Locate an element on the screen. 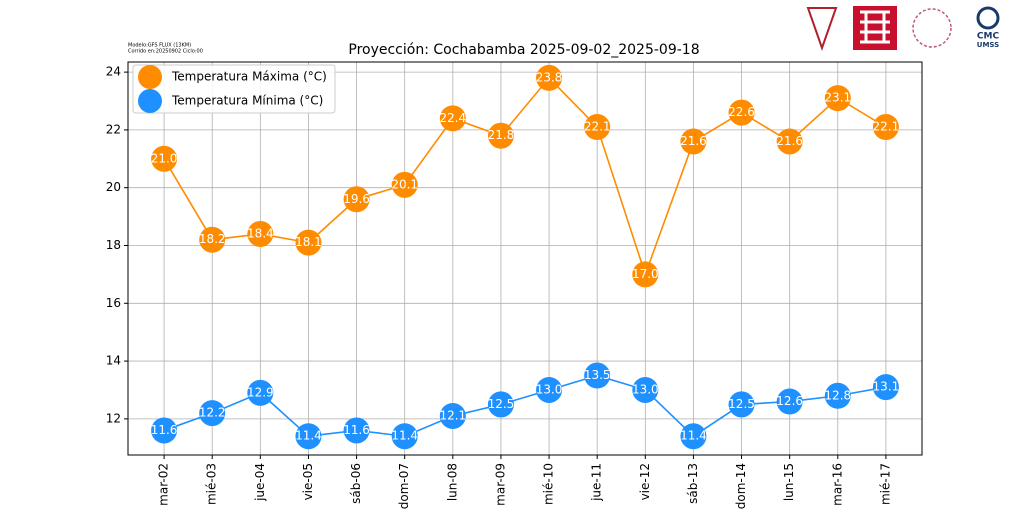 This screenshot has width=1024, height=516. x-tick-label: mar-02 is located at coordinates (164, 484).